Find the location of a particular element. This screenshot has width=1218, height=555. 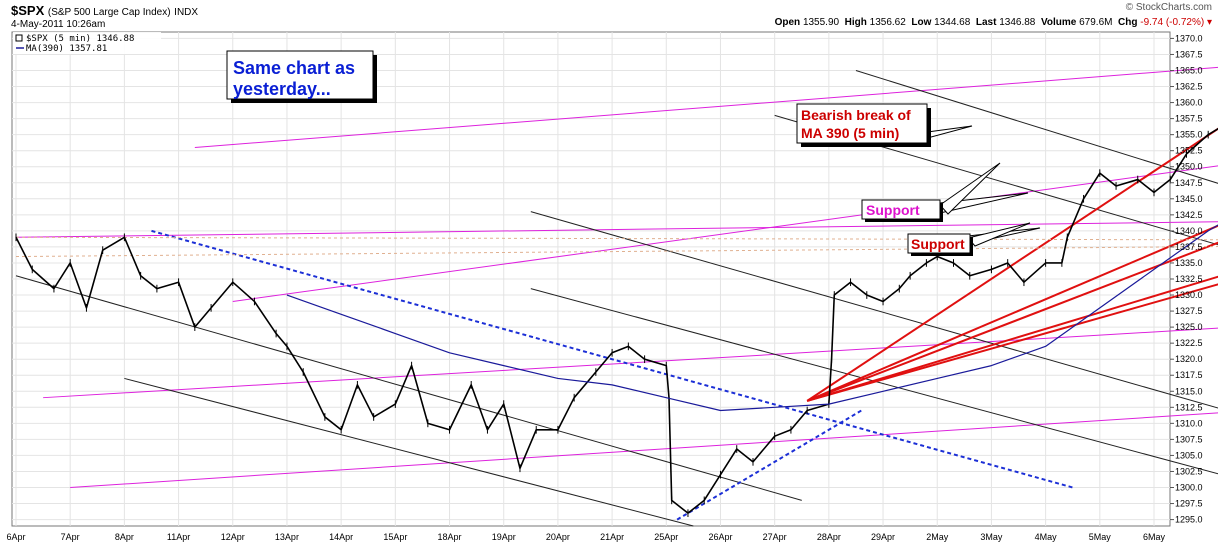

support-callout-1: Support is located at coordinates (945, 192).